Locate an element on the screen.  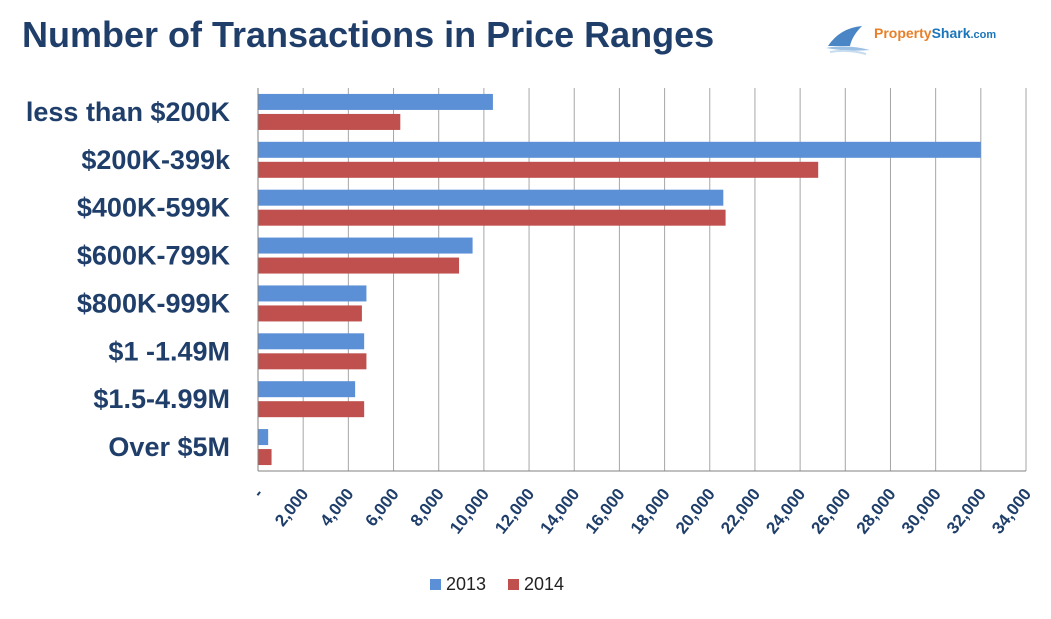
x-tick-label: 14,000 is located at coordinates (559, 511).